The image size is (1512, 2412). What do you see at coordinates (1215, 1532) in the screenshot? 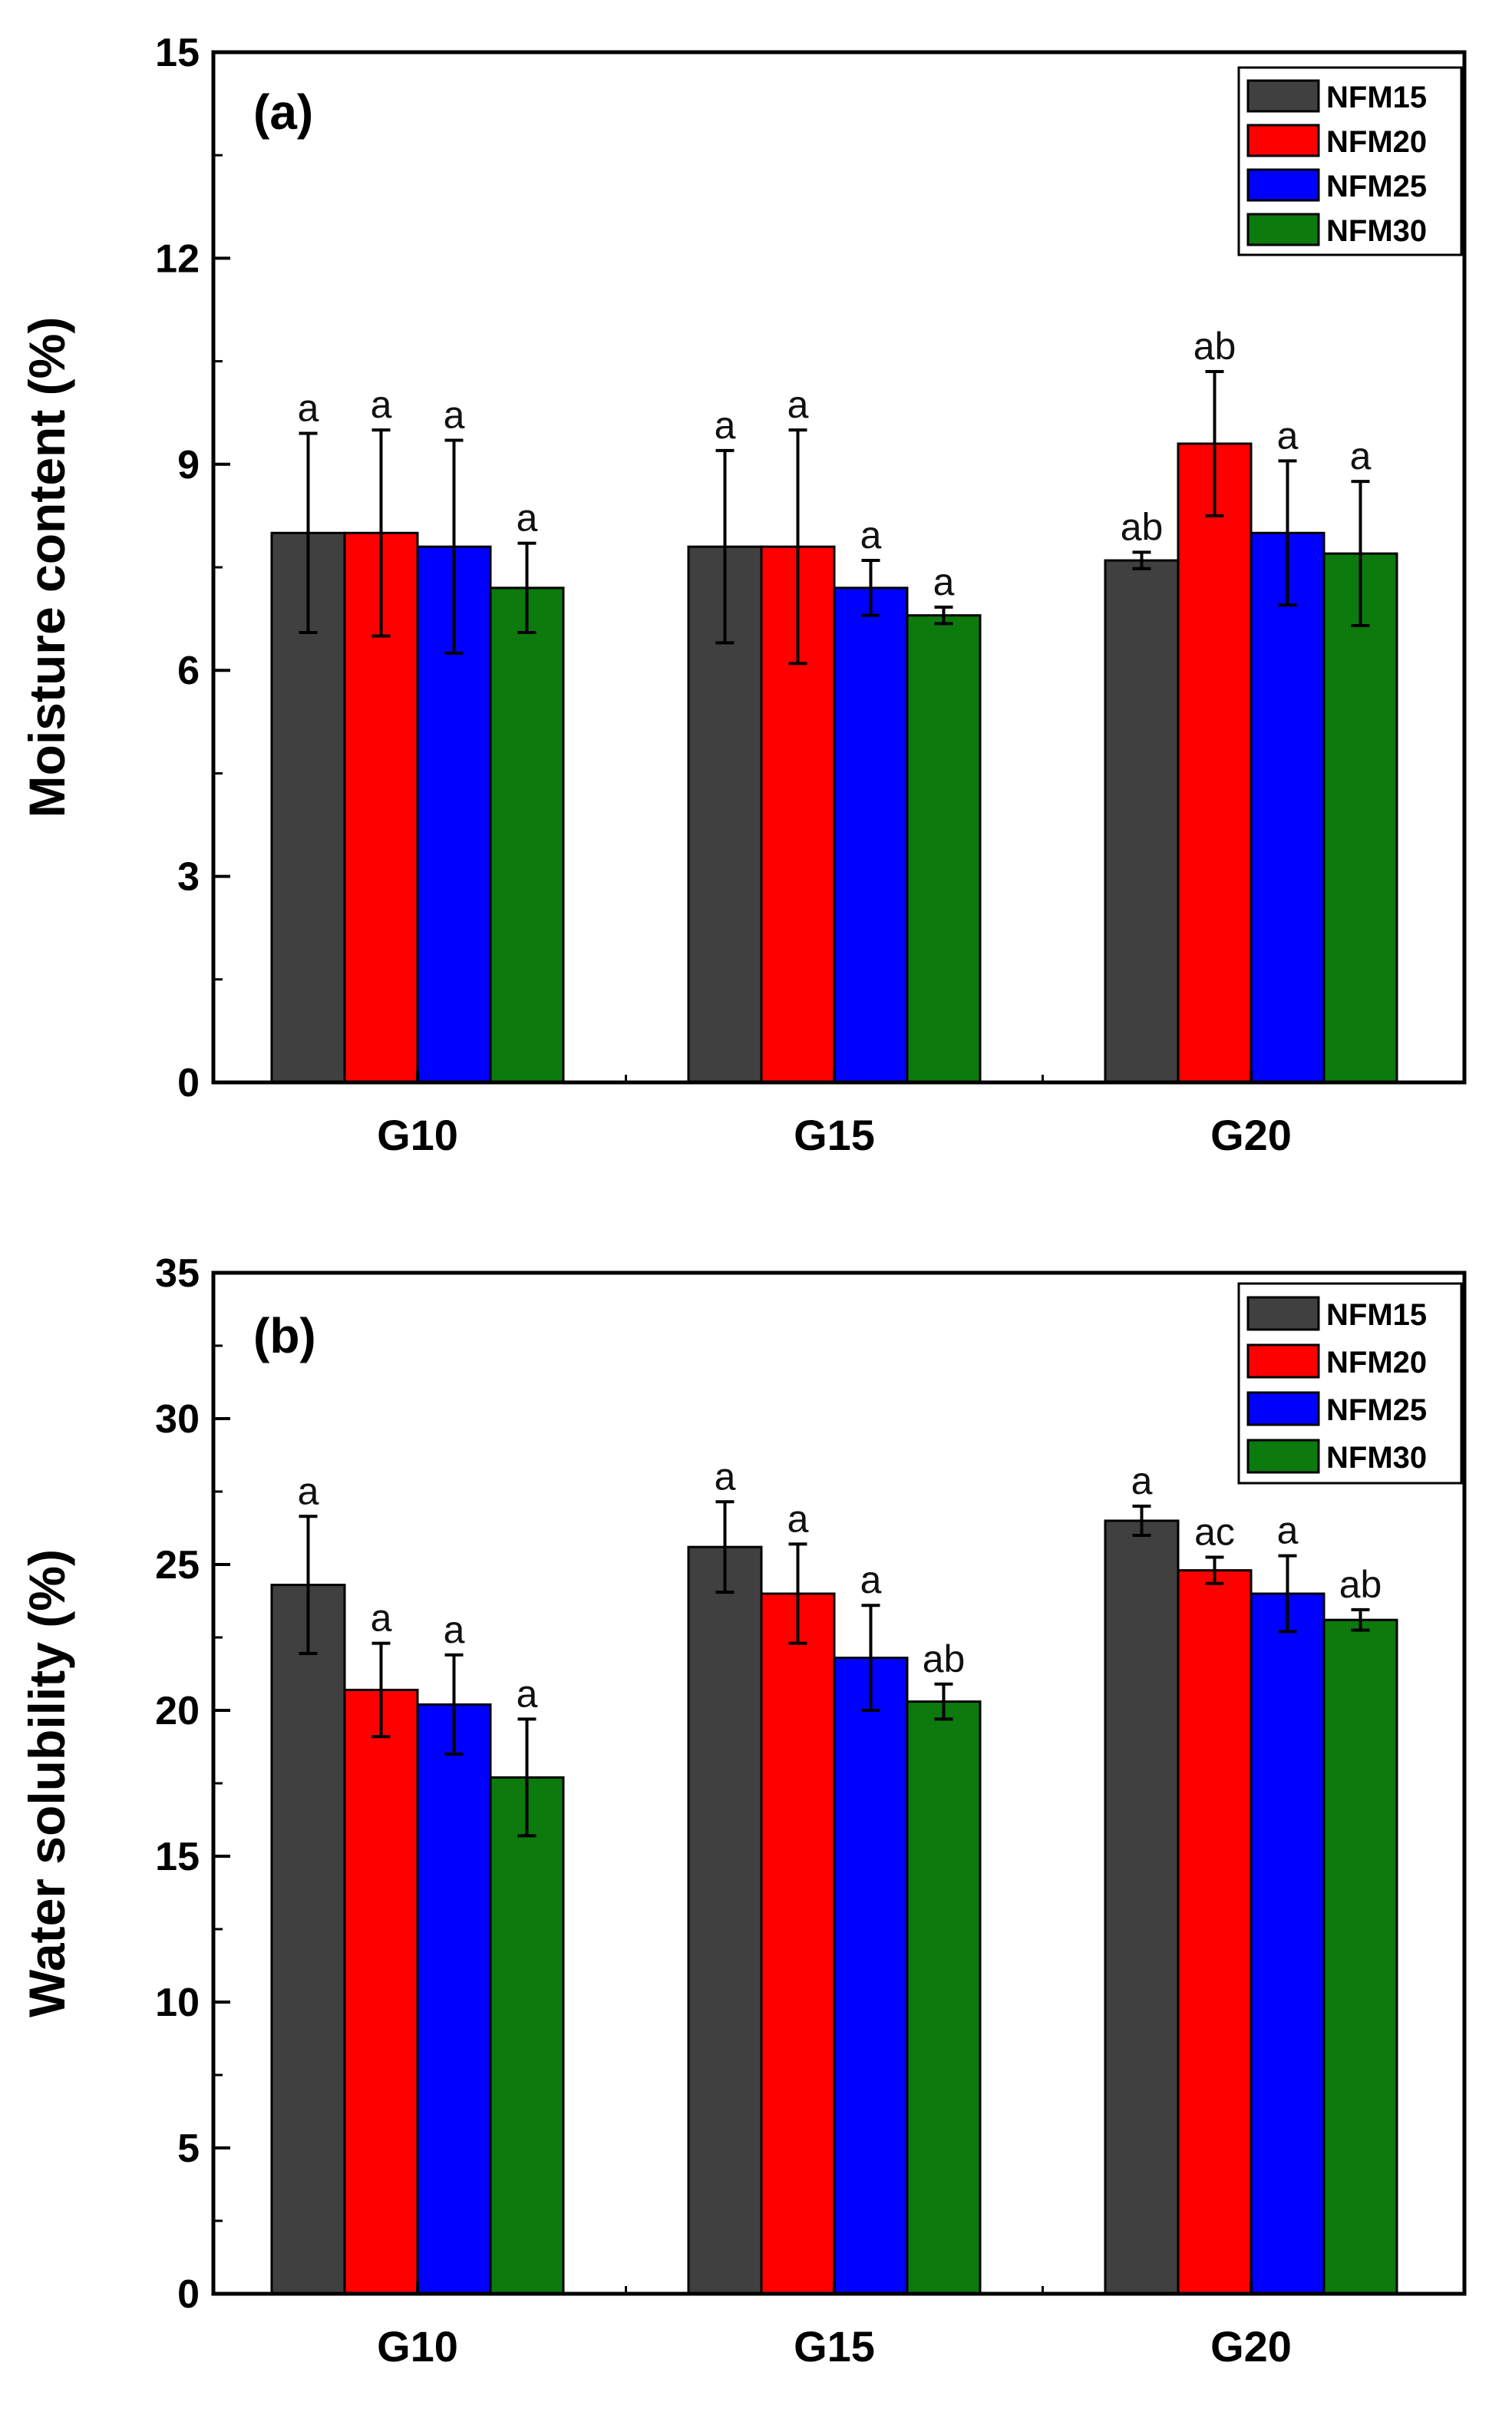
I see `significance-letter: ac` at bounding box center [1215, 1532].